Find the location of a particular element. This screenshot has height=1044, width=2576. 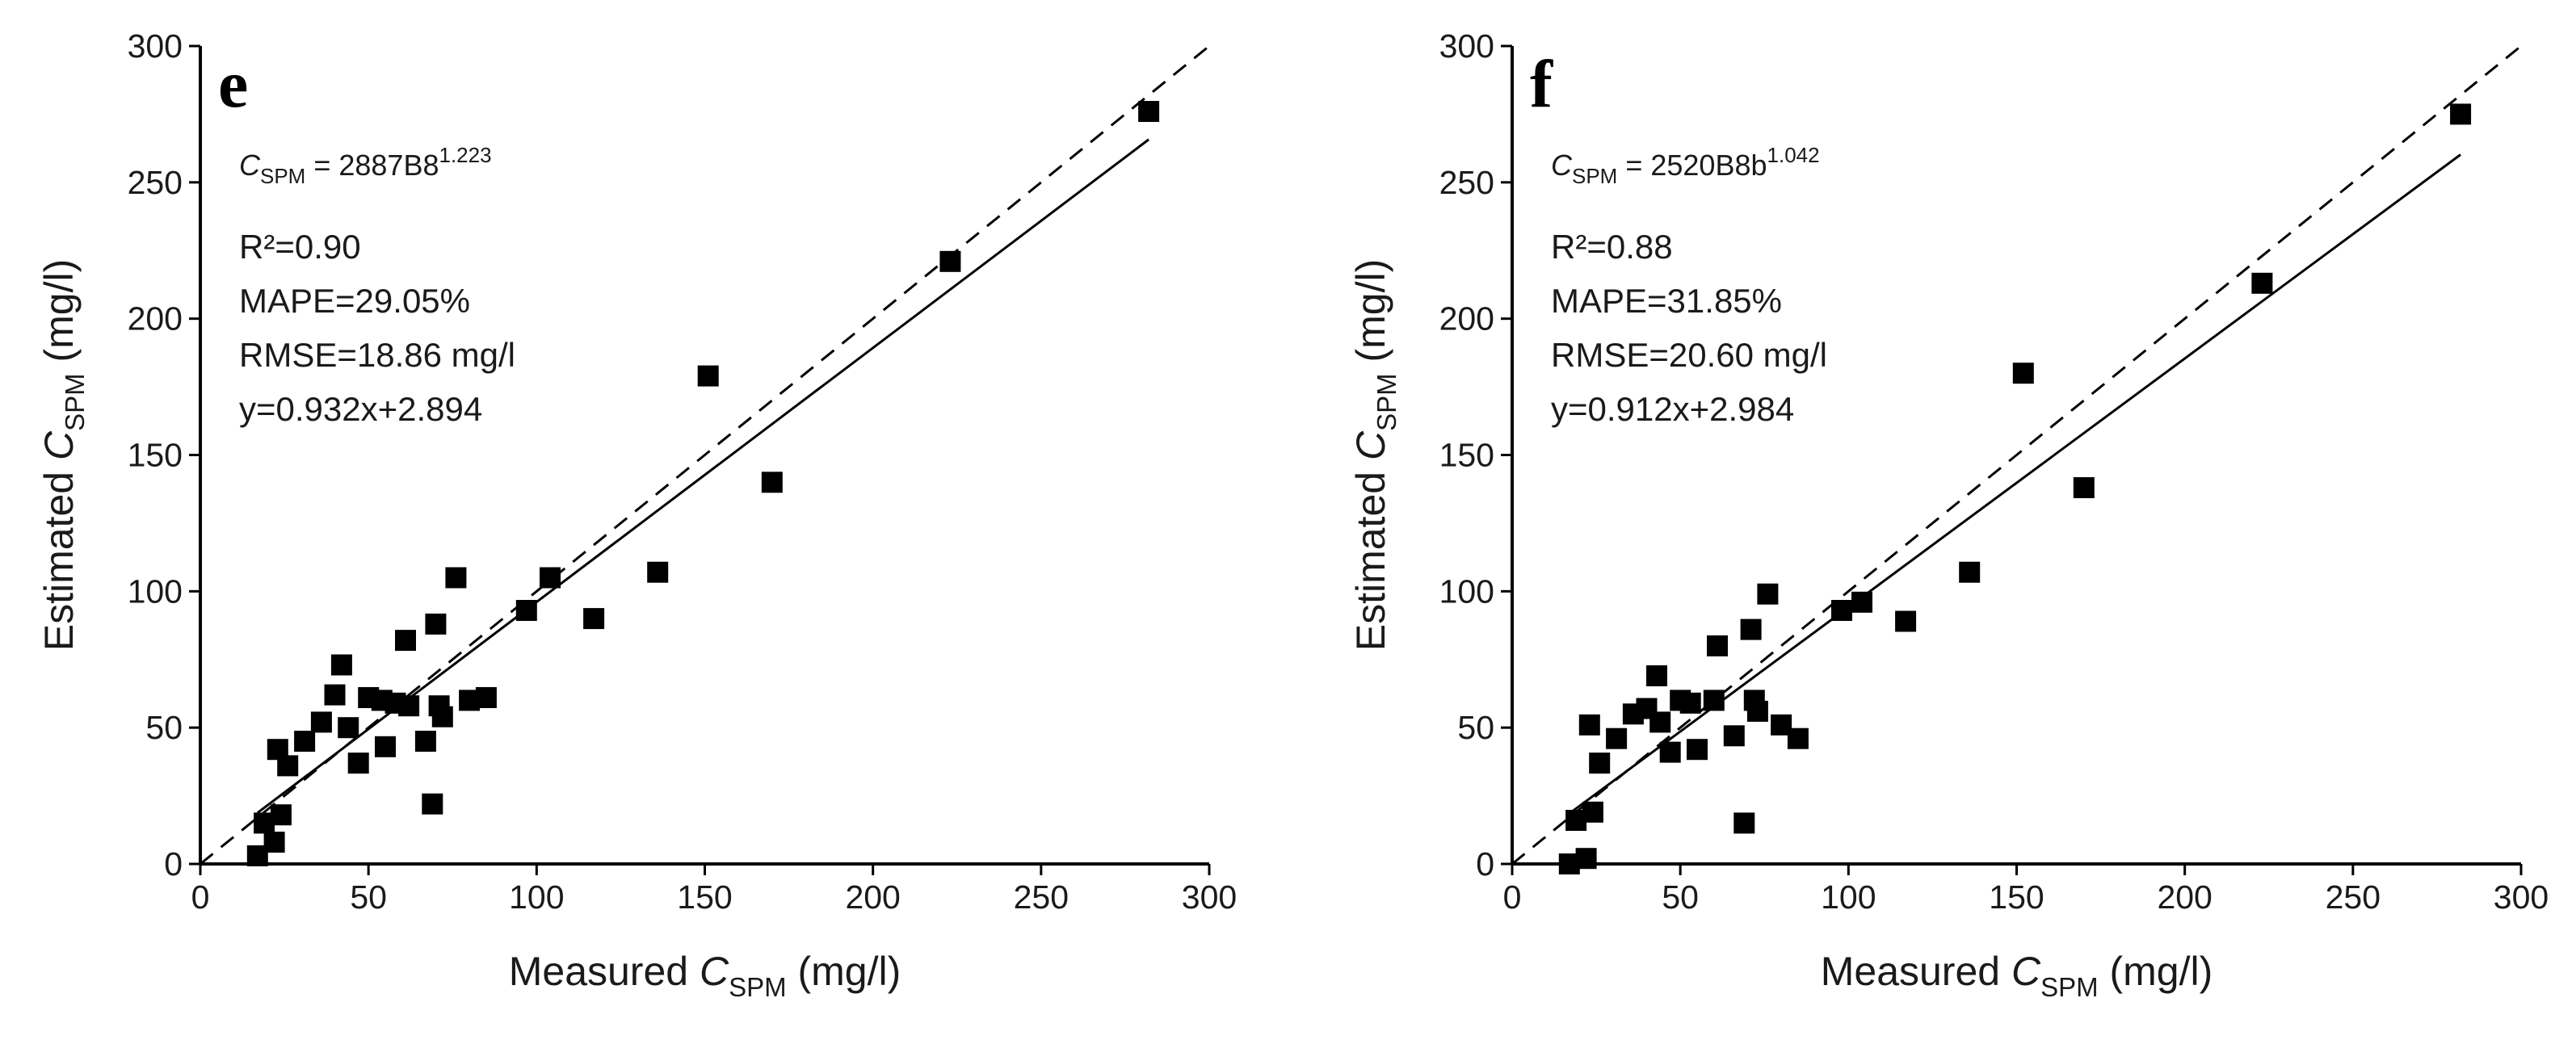

chart-e-x-axis-title: Measured CSPM (mg/l) is located at coordinates (705, 975).